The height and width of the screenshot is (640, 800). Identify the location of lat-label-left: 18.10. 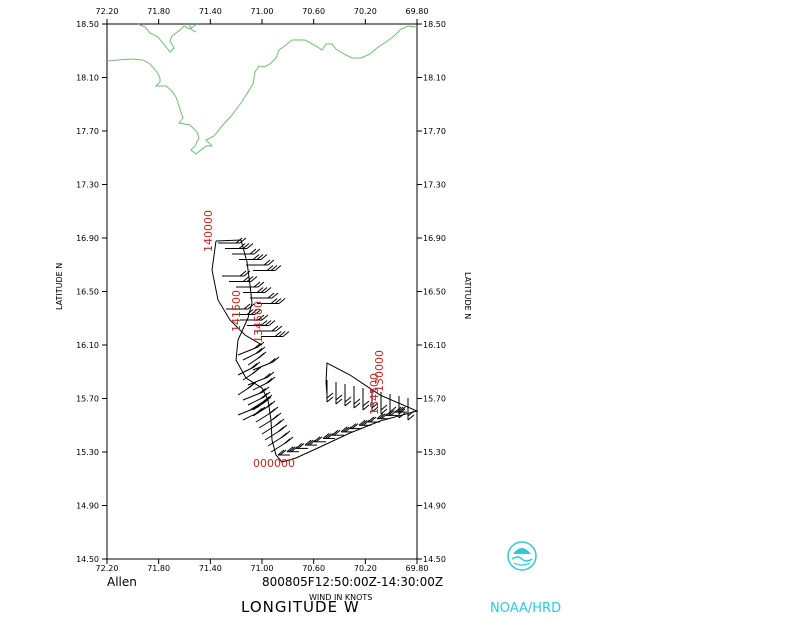
(87, 78).